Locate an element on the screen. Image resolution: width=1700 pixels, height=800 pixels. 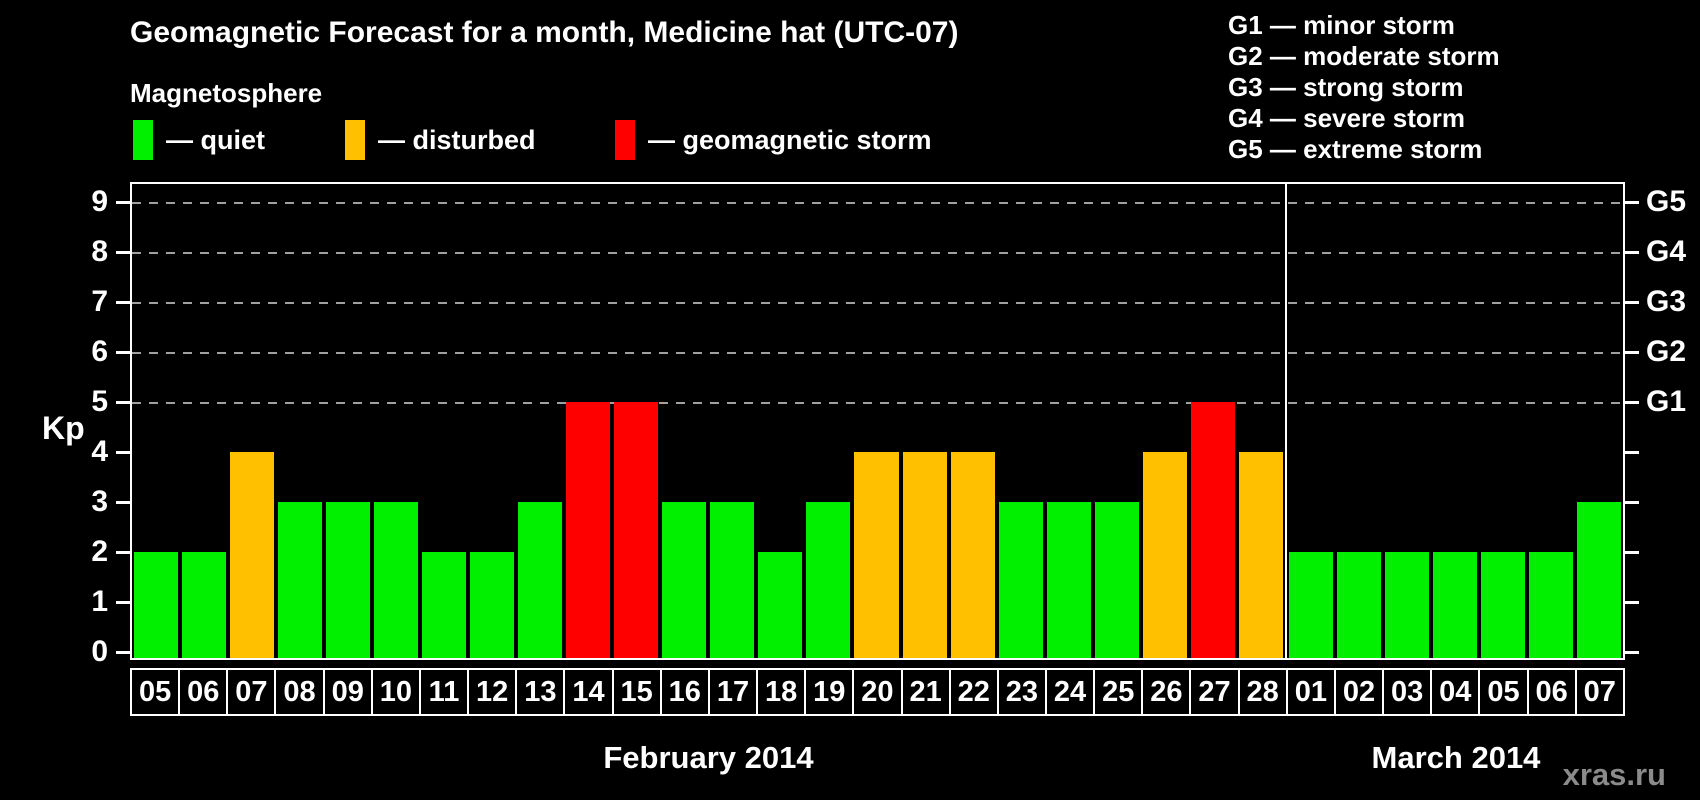
date-cell-february-20: 20 is located at coordinates (877, 692).